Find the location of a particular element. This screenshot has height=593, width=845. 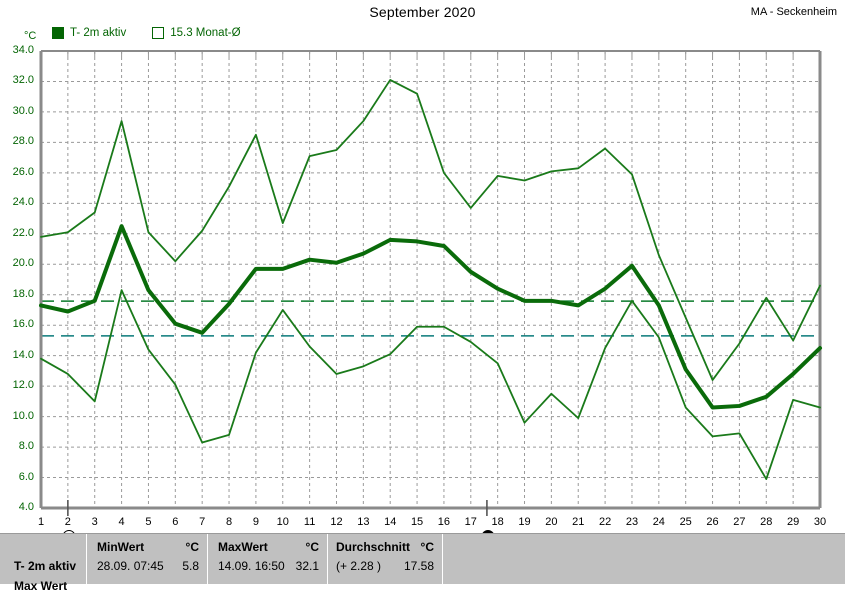

table-value-max-number: 32.1 is located at coordinates (307, 566).